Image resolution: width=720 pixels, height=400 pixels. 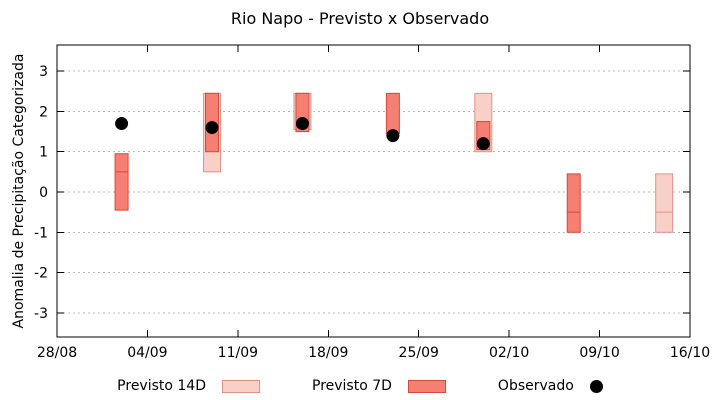 I want to click on legend: Previsto 14D Previsto 7D Observado, so click(x=360, y=386).